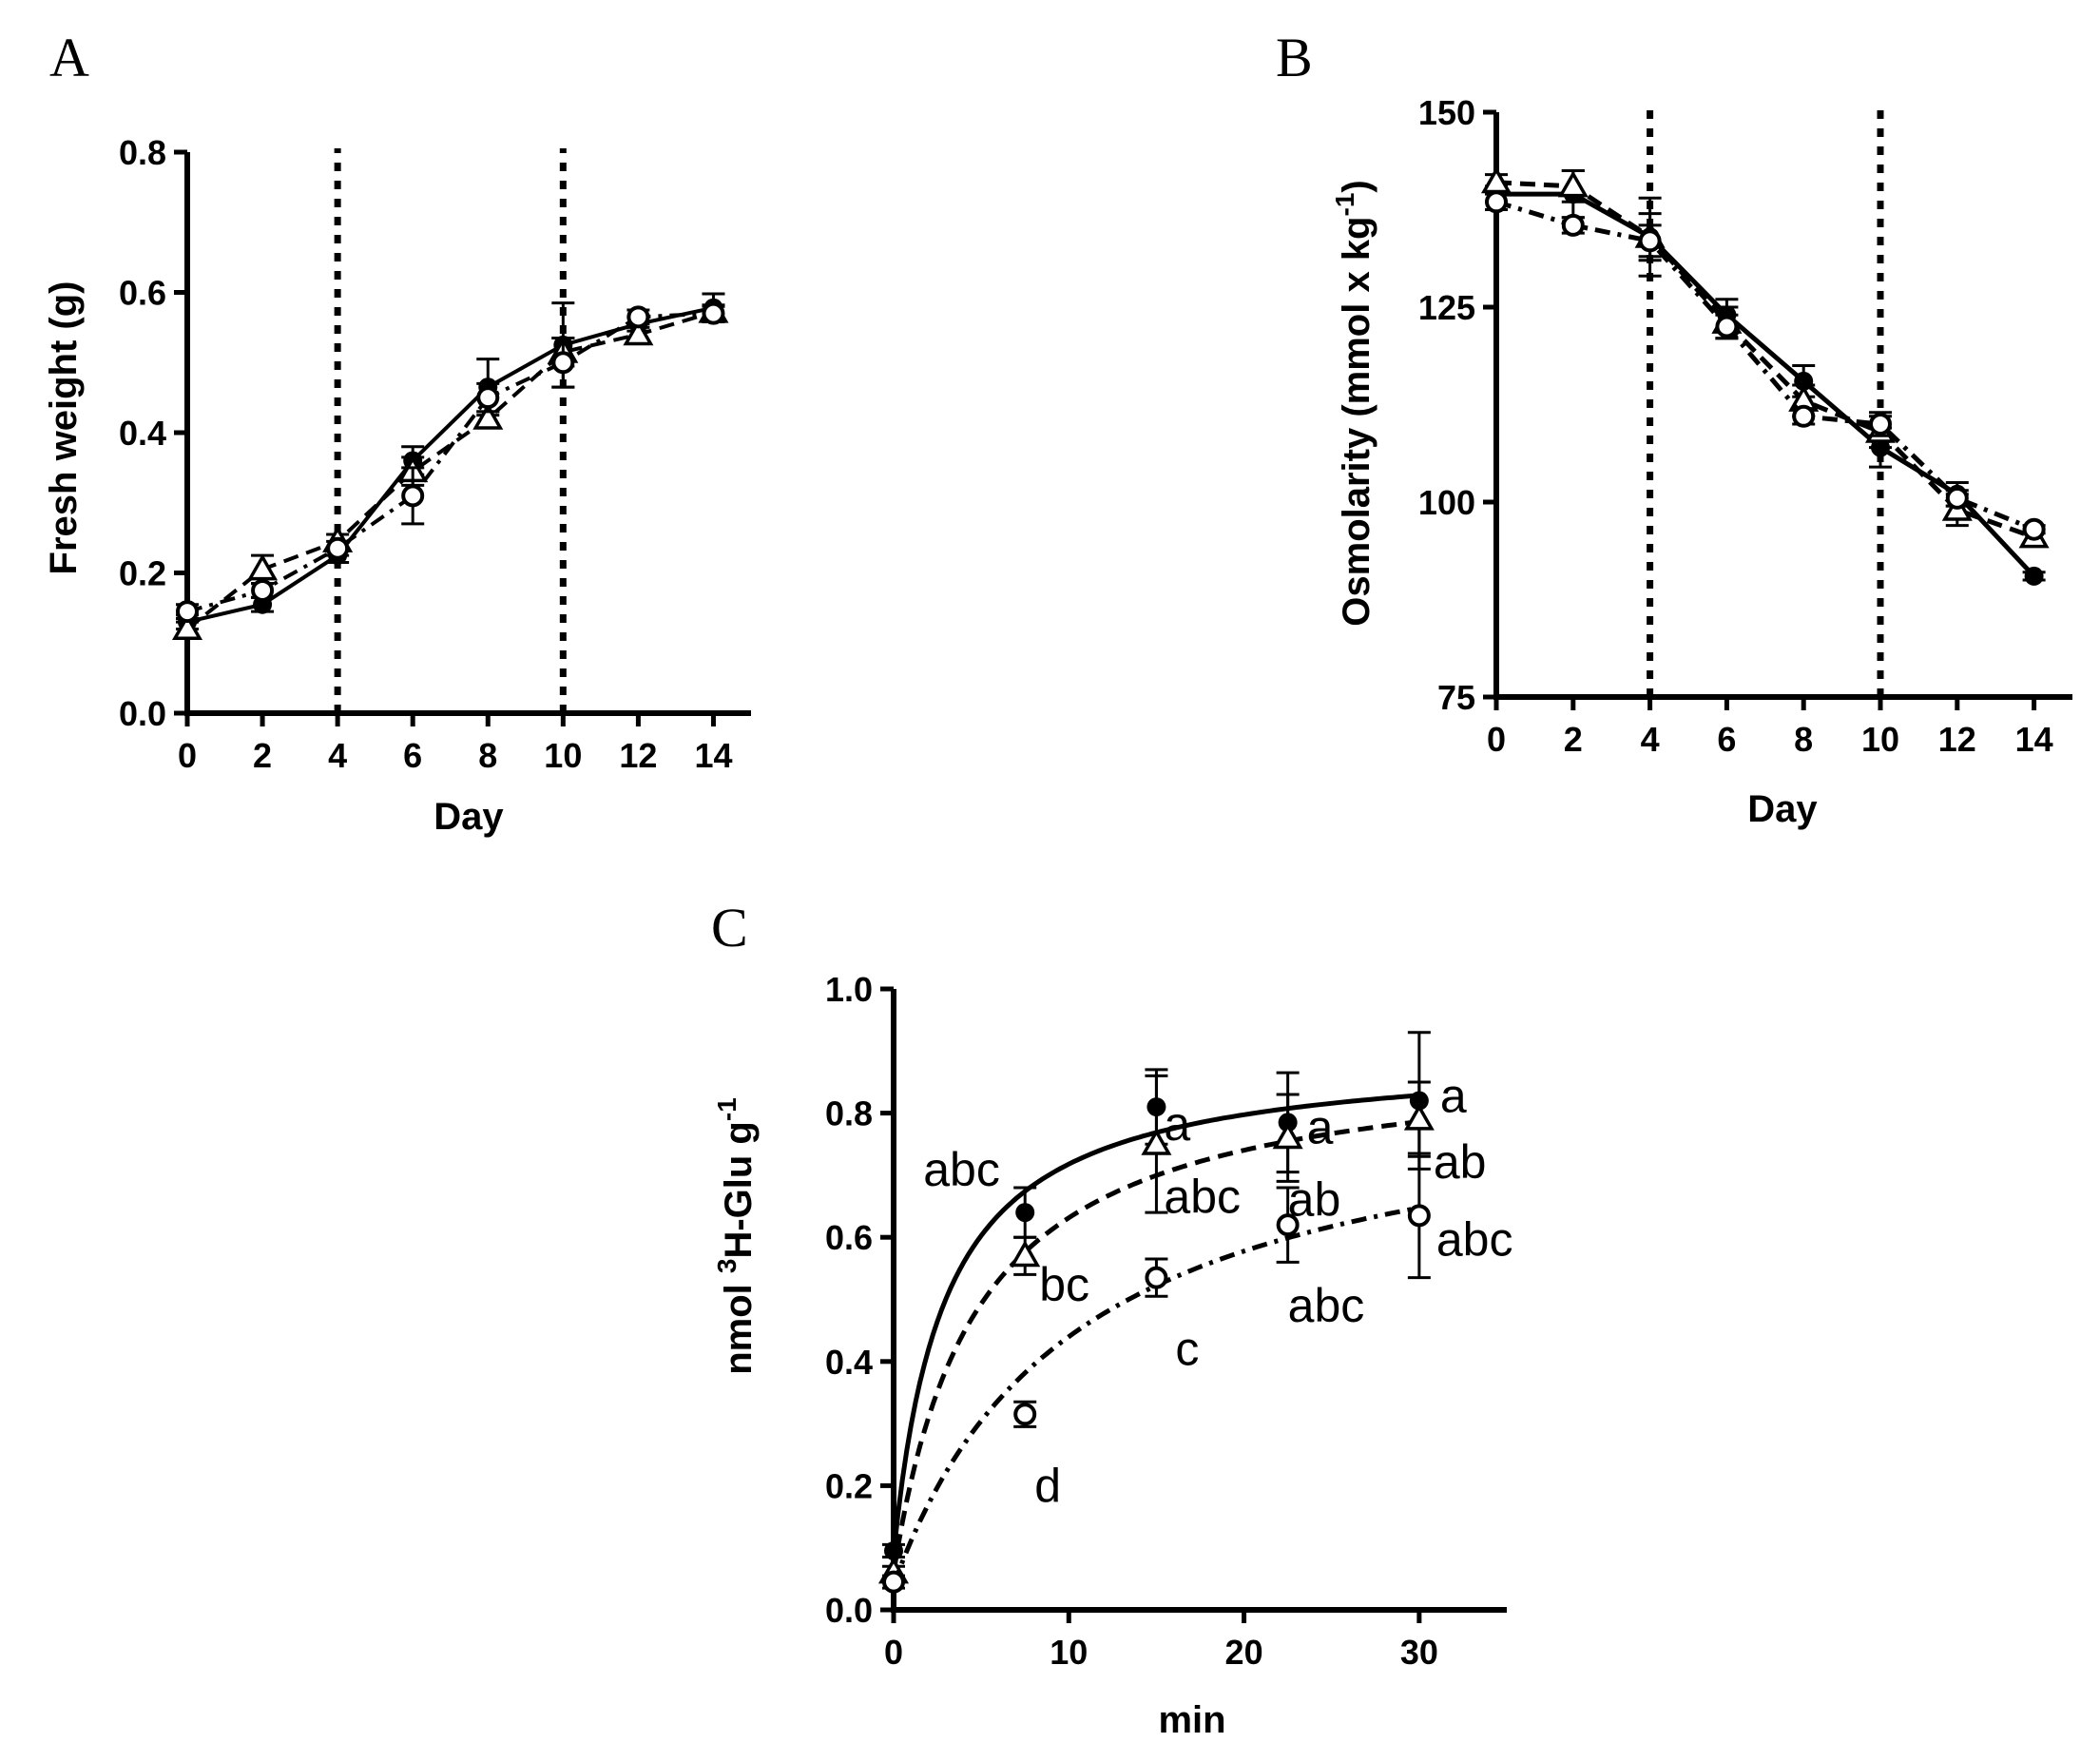 The height and width of the screenshot is (1762, 2100). What do you see at coordinates (1187, 1349) in the screenshot?
I see `panel-c-series-3-significance-letter: c` at bounding box center [1187, 1349].